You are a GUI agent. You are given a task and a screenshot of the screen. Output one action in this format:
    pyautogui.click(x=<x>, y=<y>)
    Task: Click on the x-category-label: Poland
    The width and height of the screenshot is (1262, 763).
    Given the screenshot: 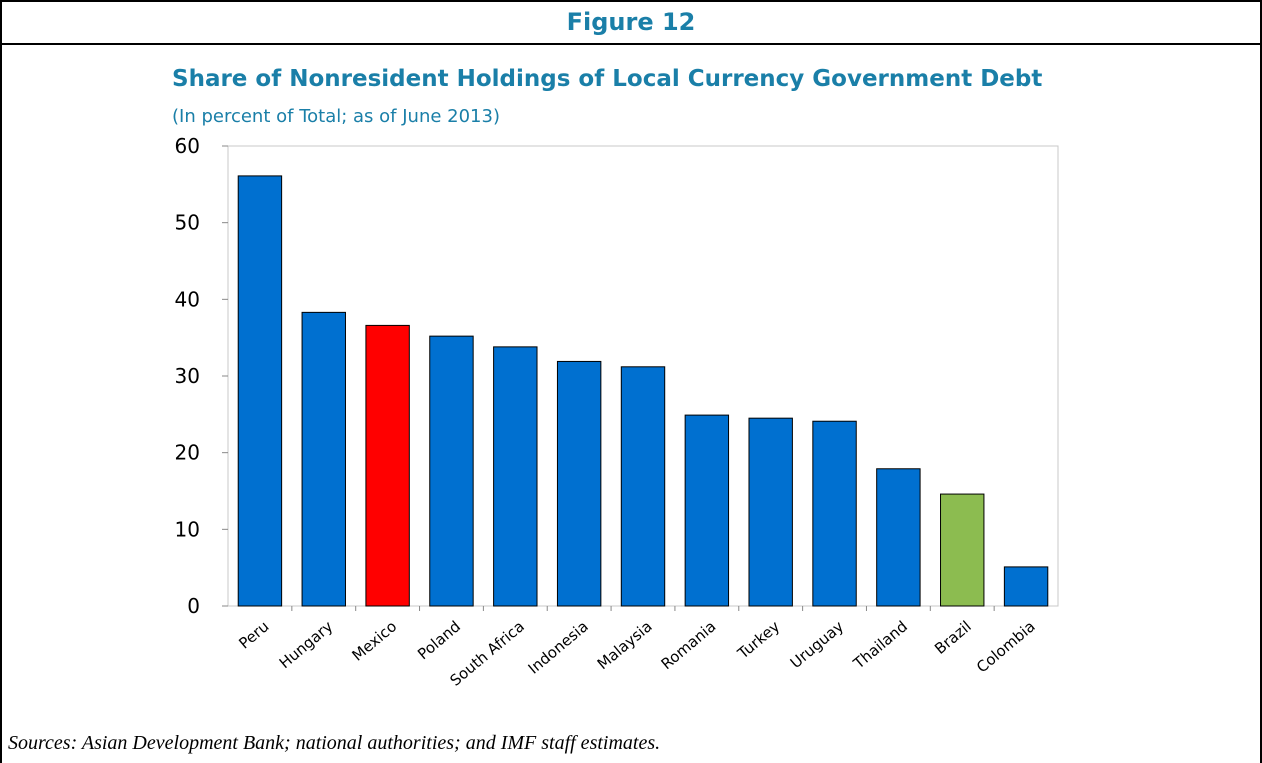 What is the action you would take?
    pyautogui.click(x=439, y=640)
    